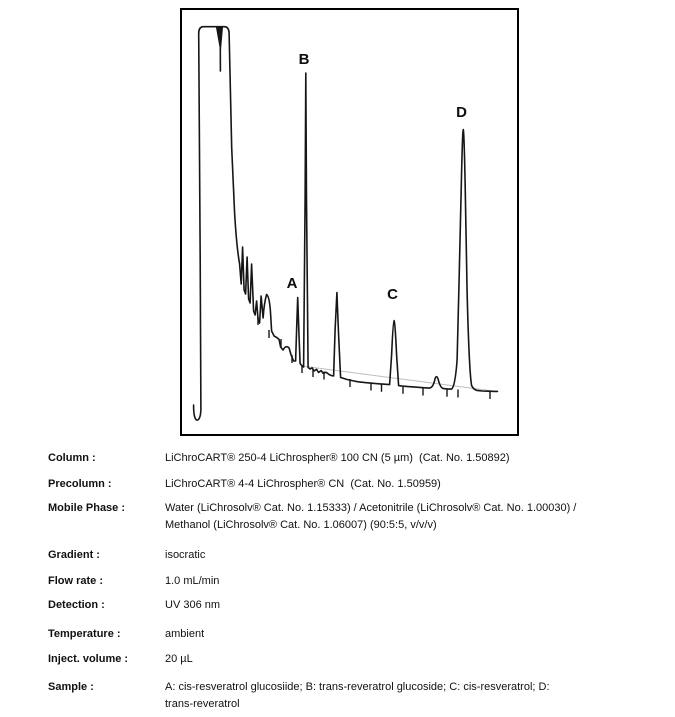 The width and height of the screenshot is (675, 717). Describe the element at coordinates (76, 605) in the screenshot. I see `condition-label: Detection :` at that location.